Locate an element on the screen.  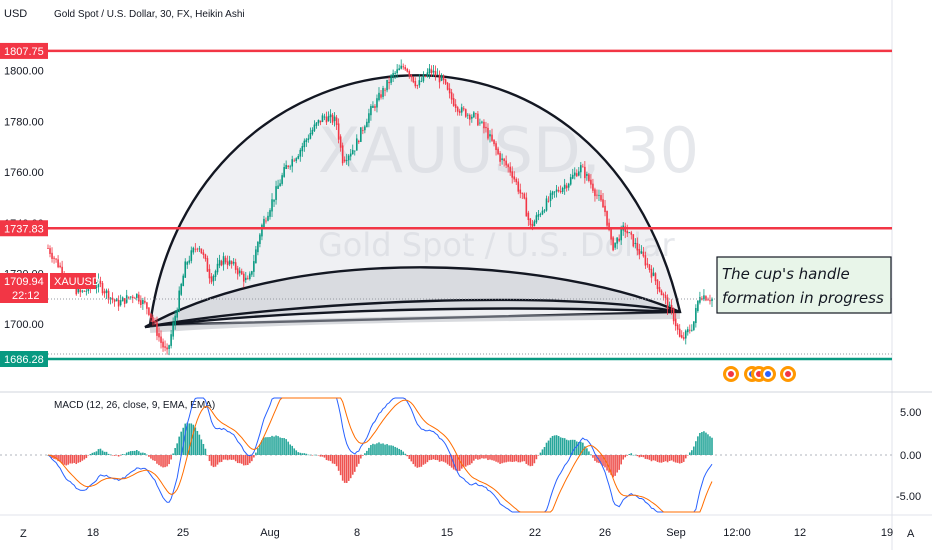
svg-text: 1709.94 is located at coordinates (24, 282).